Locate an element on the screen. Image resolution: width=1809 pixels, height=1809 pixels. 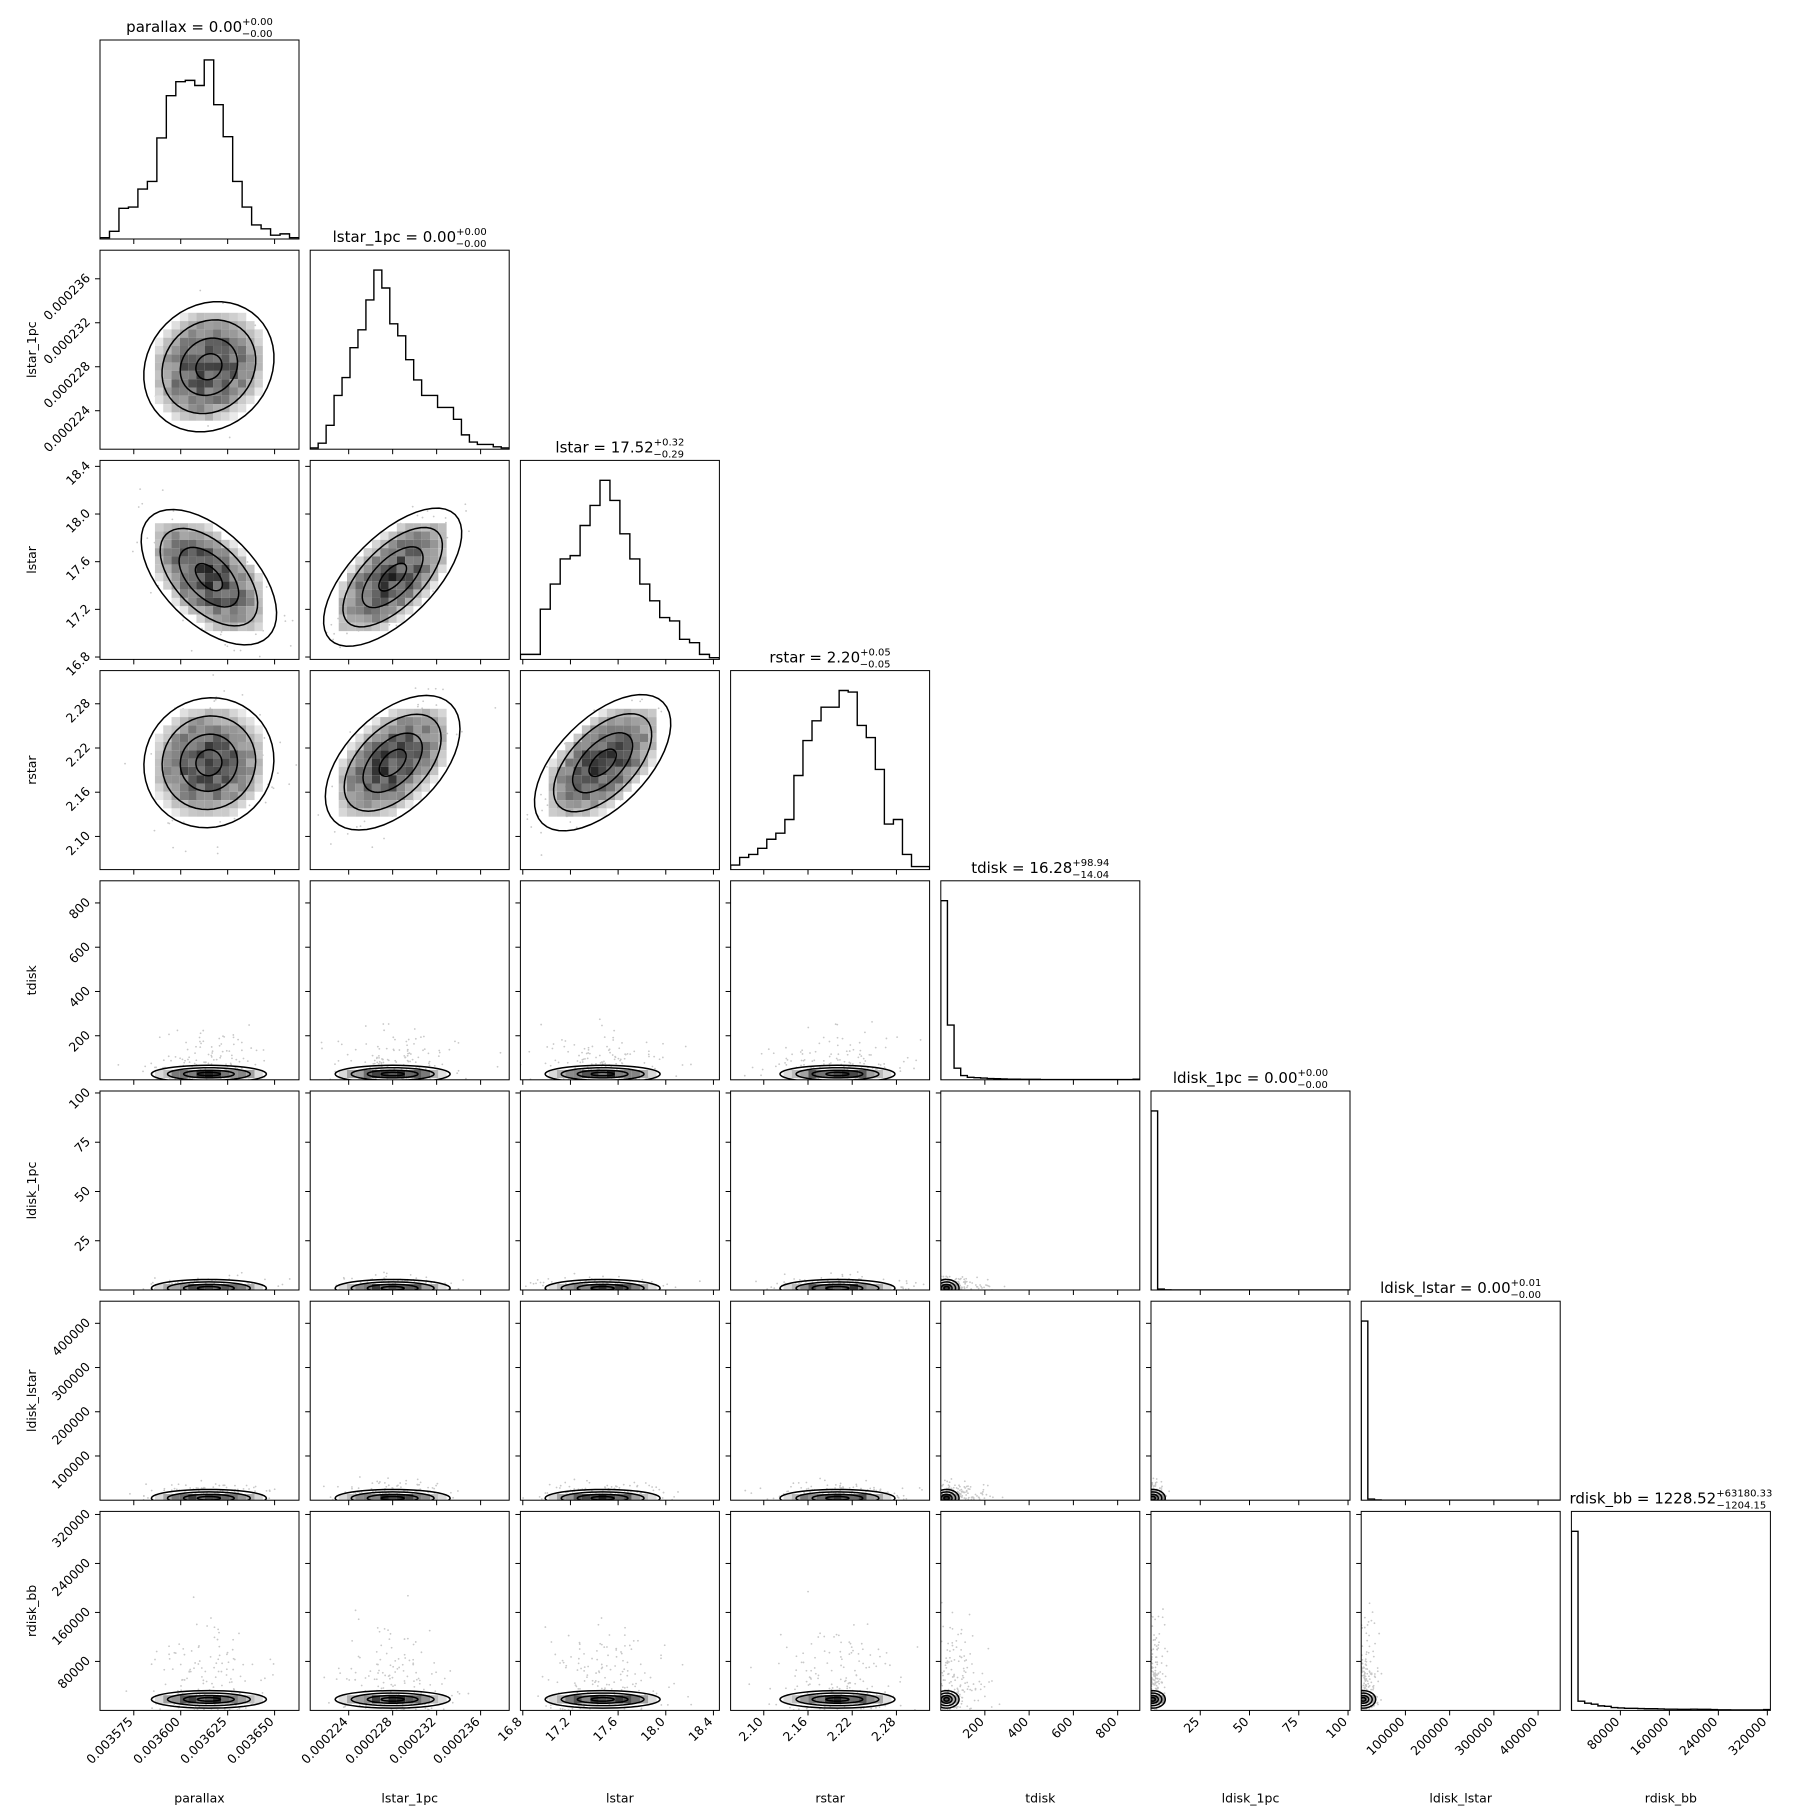
y-tick-label-rstar: 2.10 is located at coordinates (78, 843).